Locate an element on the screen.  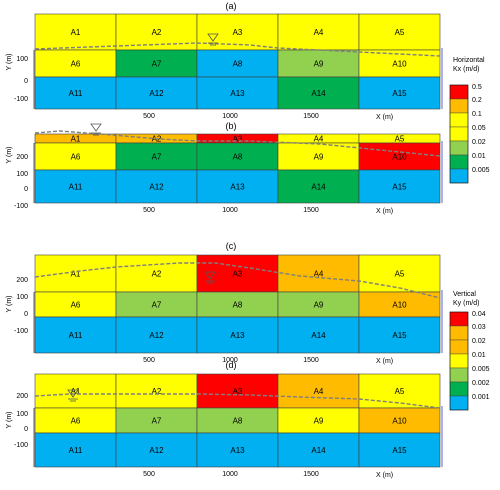
y-tick-label: 200 is located at coordinates (22, 157).